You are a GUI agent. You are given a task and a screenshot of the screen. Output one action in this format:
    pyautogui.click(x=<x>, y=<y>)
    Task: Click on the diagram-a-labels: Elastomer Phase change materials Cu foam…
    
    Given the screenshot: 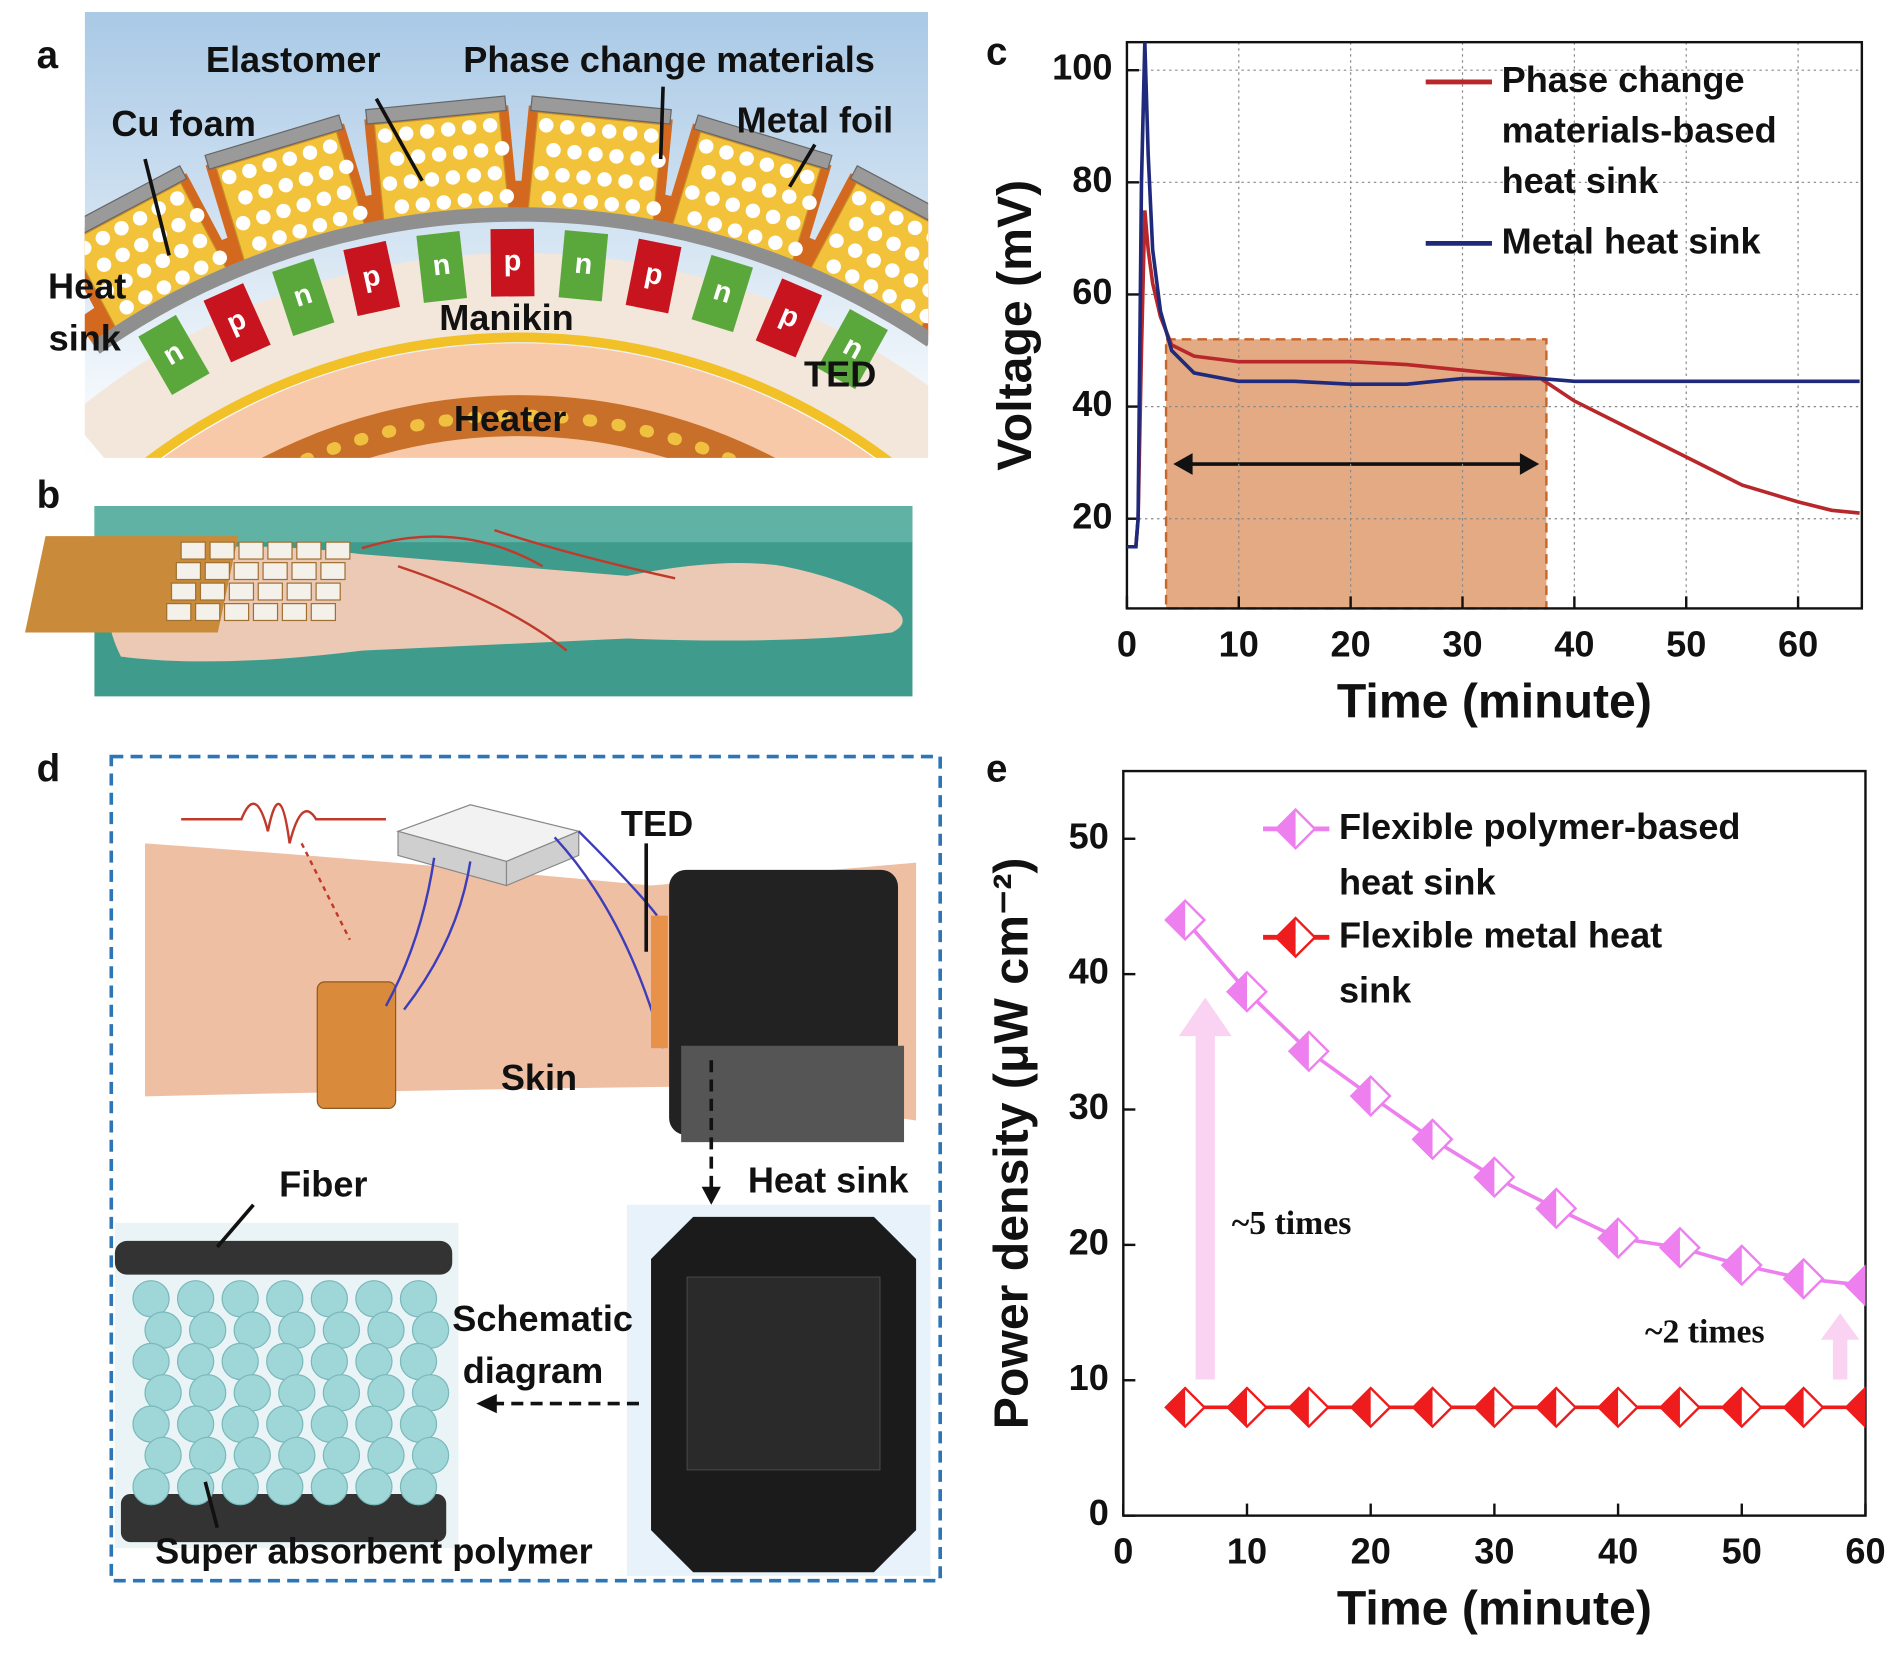 What is the action you would take?
    pyautogui.click(x=470, y=239)
    